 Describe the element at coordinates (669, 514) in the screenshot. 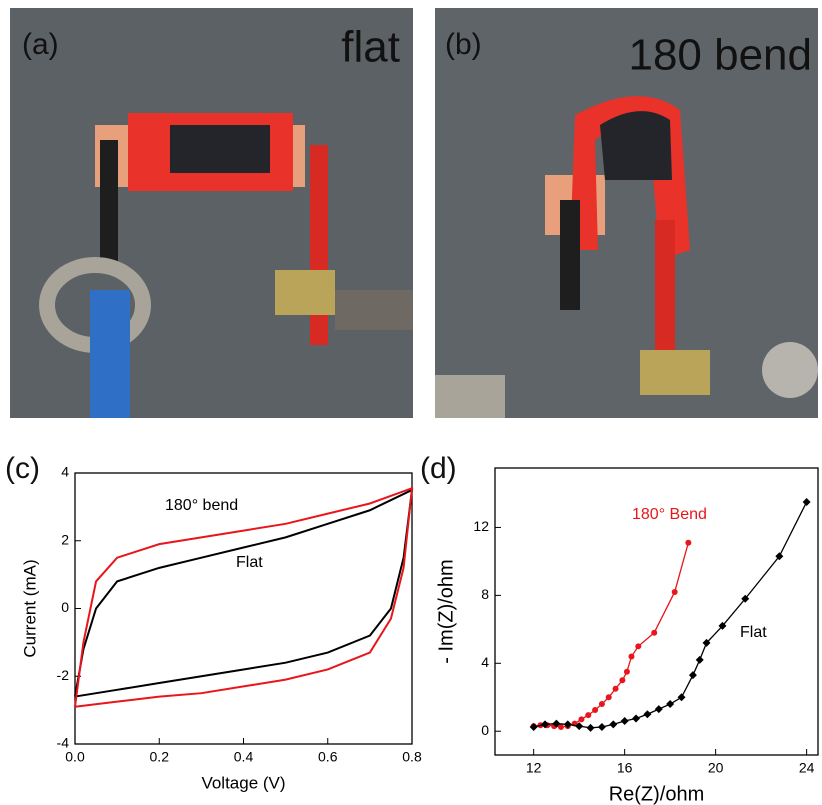

I see `annotation: 180° Bend` at that location.